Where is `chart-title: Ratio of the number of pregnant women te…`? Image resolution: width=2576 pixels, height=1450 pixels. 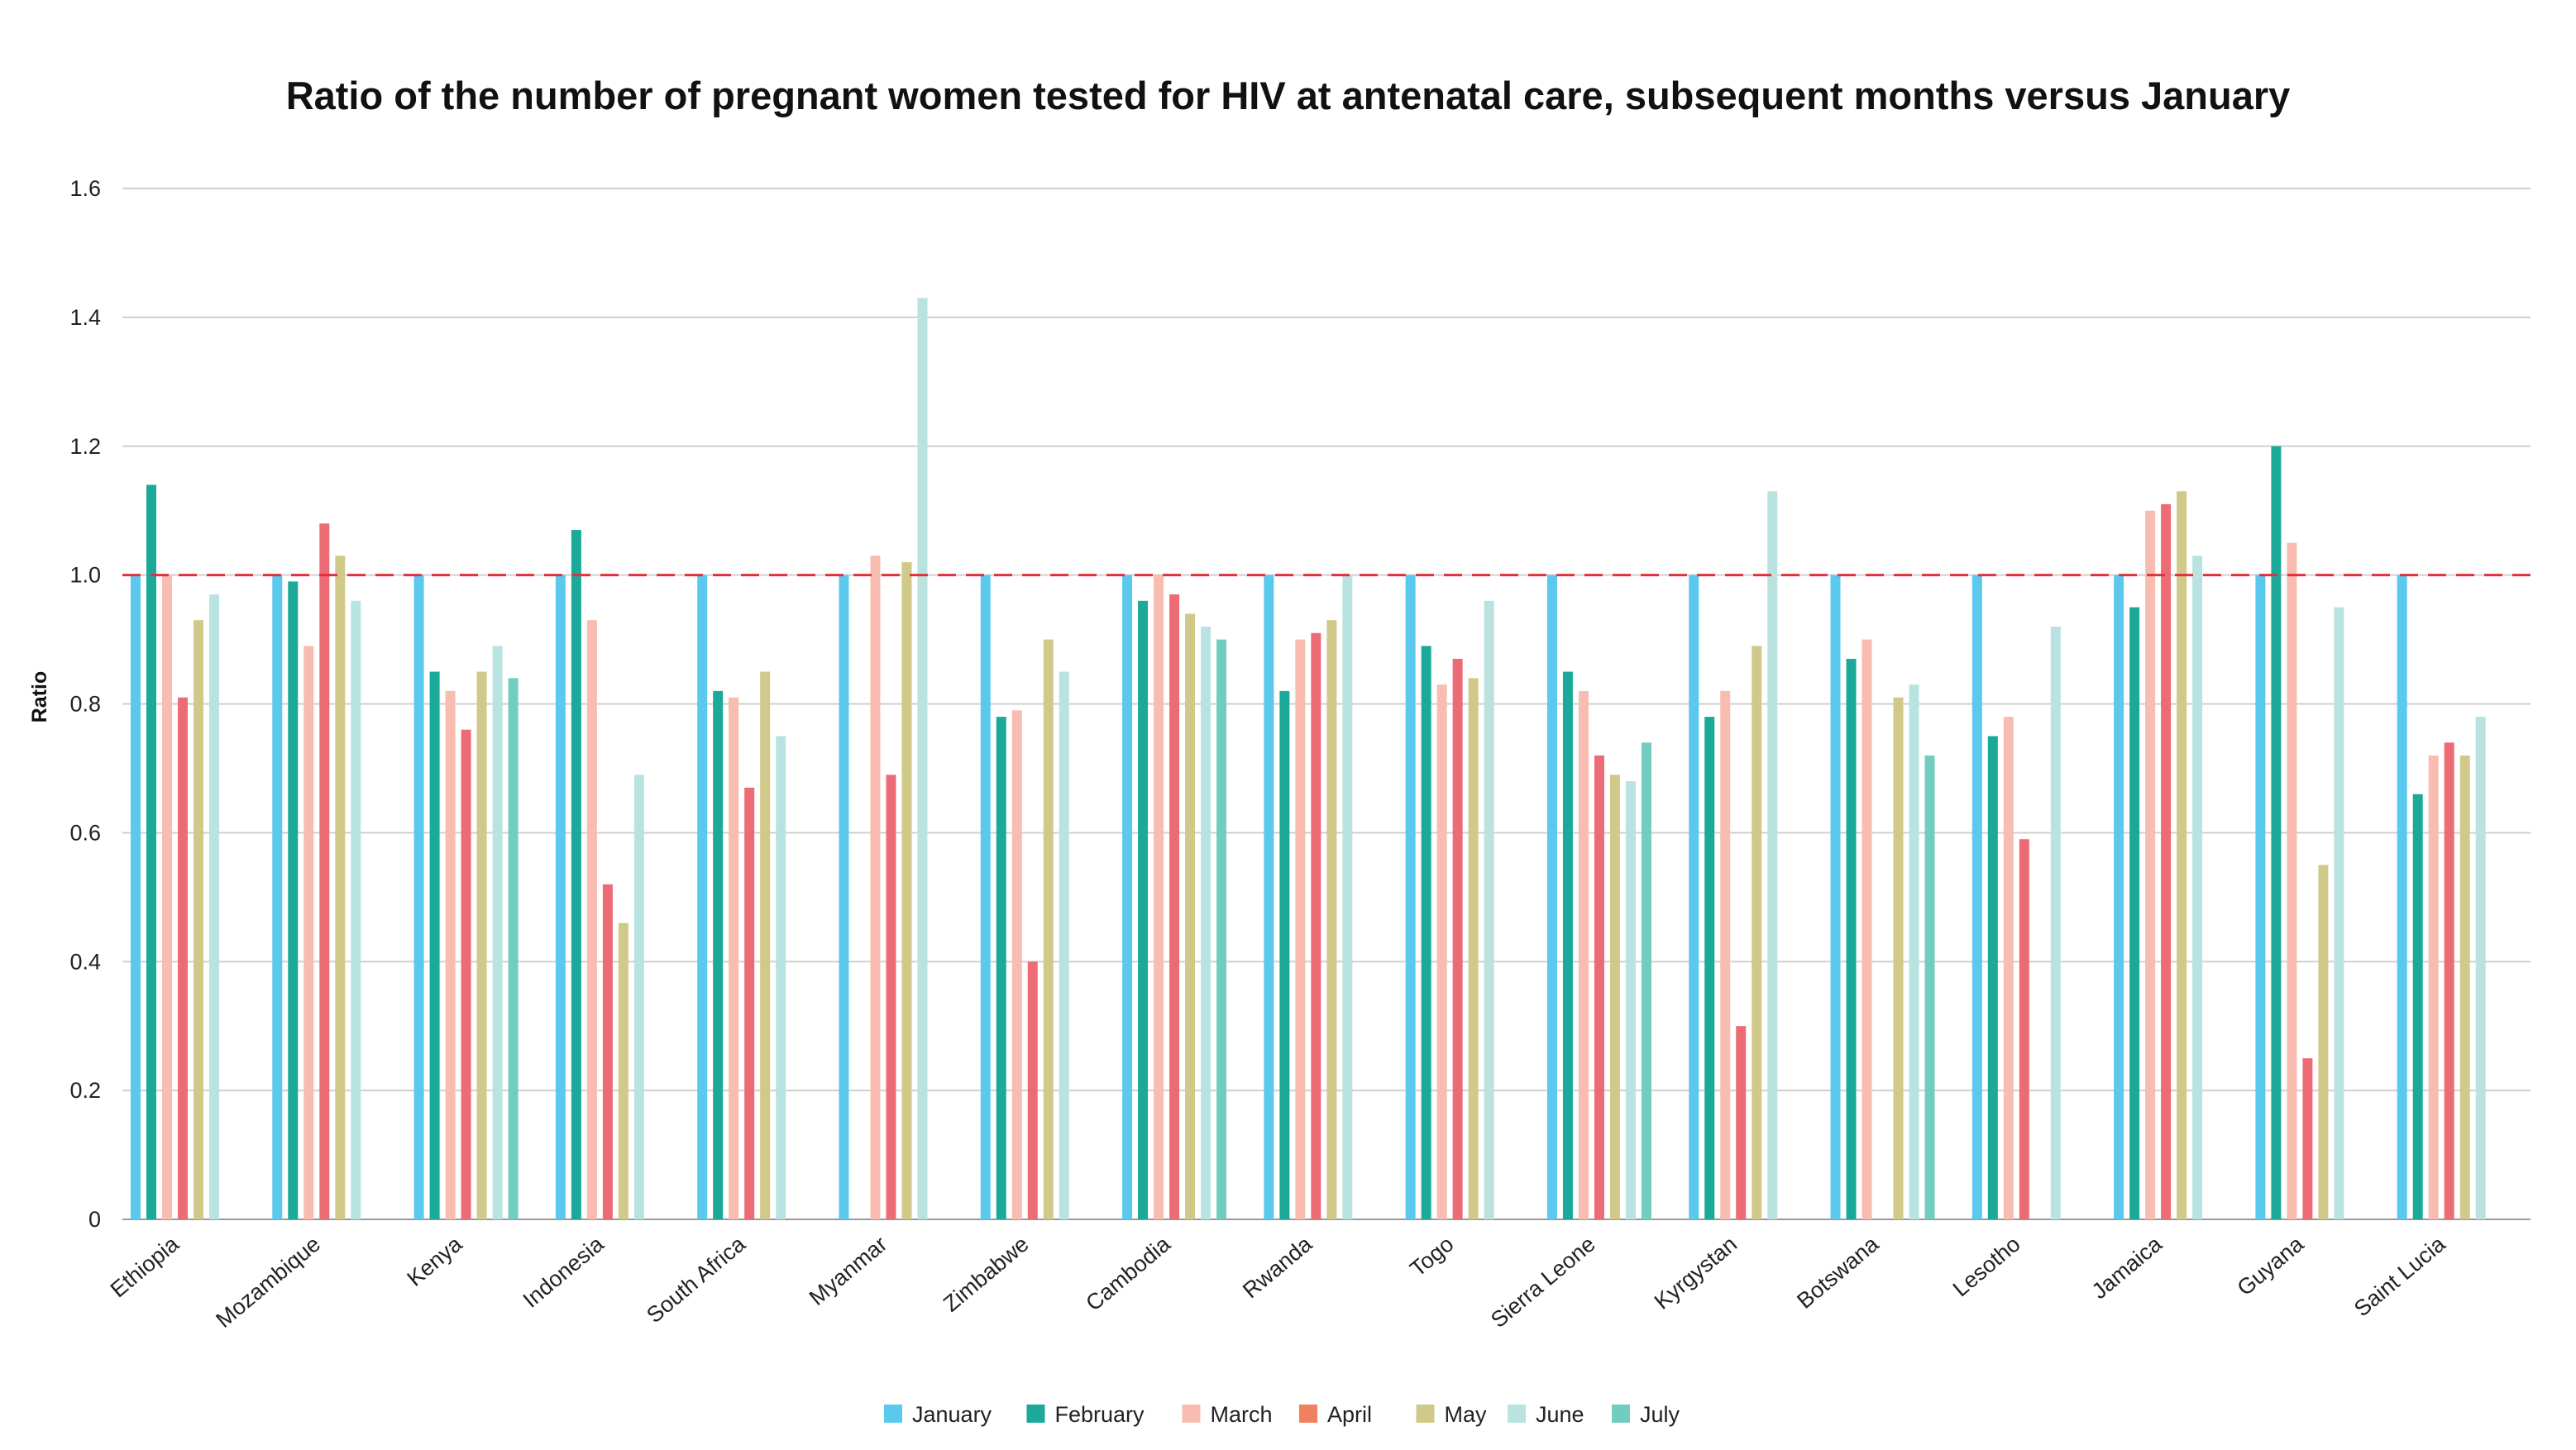
chart-title: Ratio of the number of pregnant women te… is located at coordinates (1288, 95).